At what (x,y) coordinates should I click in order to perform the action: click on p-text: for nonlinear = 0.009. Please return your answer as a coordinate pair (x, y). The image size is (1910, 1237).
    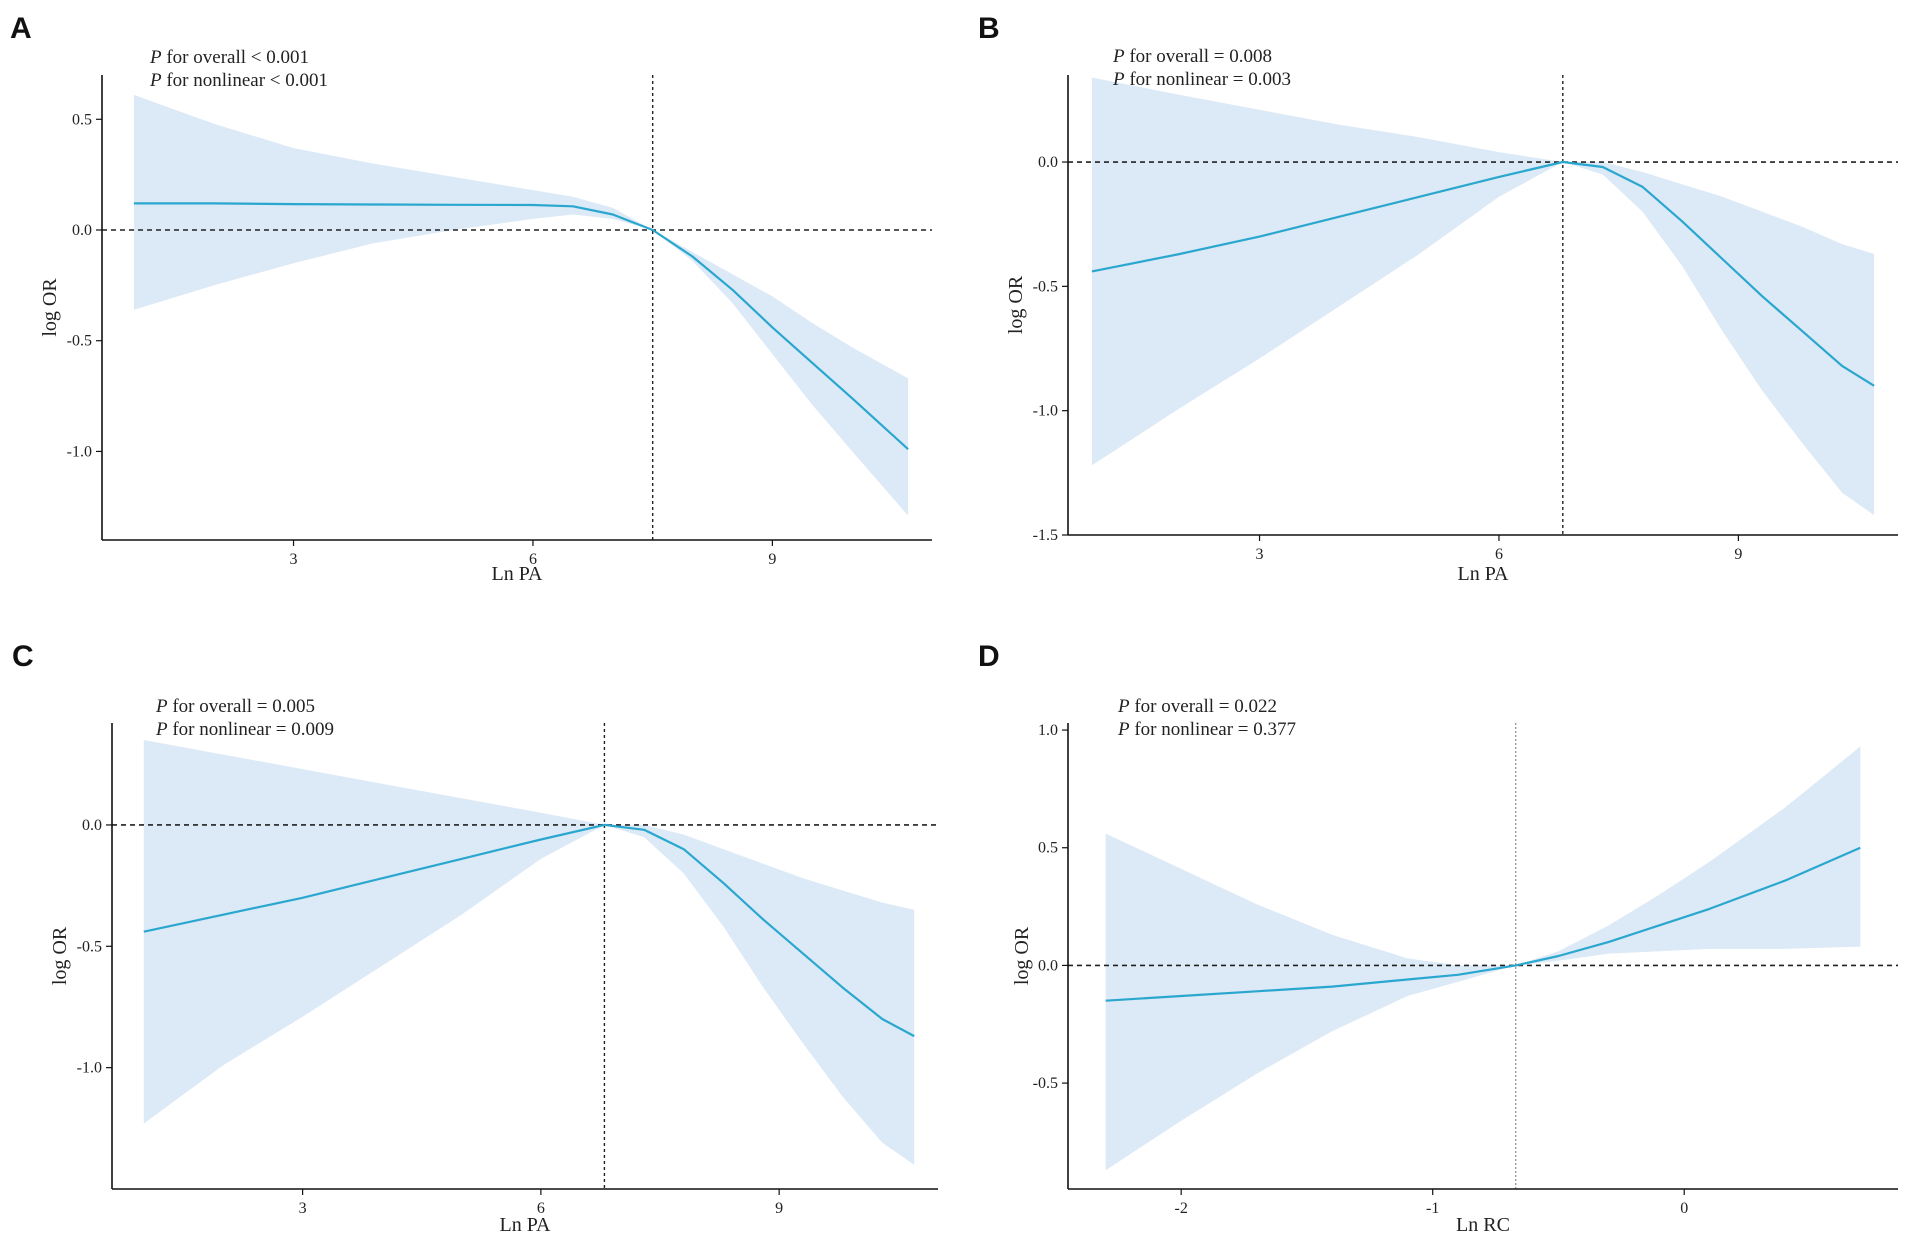
    Looking at the image, I should click on (251, 729).